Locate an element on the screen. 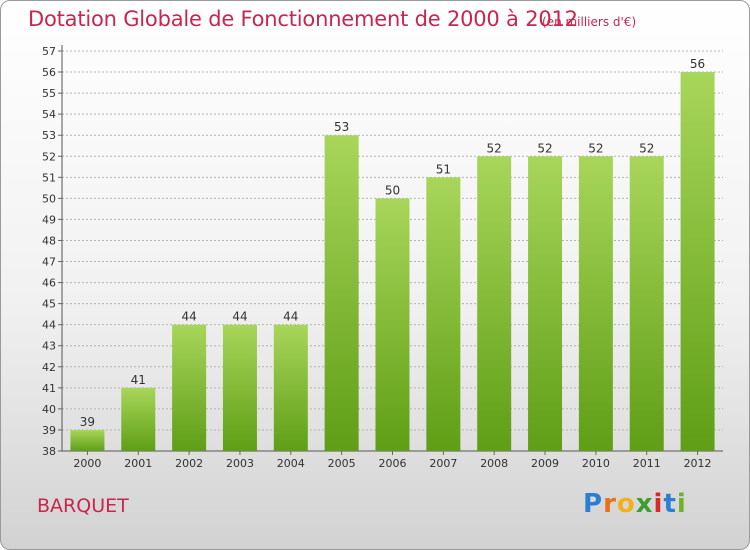  unit-note: (en milliers d'€) is located at coordinates (589, 22).